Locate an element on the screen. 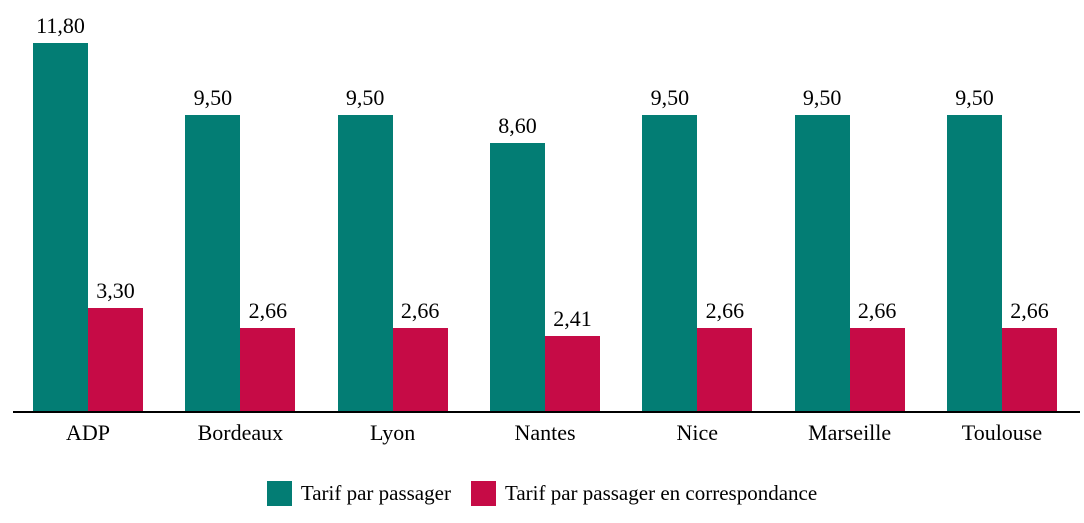  bar-column: 3,30 is located at coordinates (115, 205).